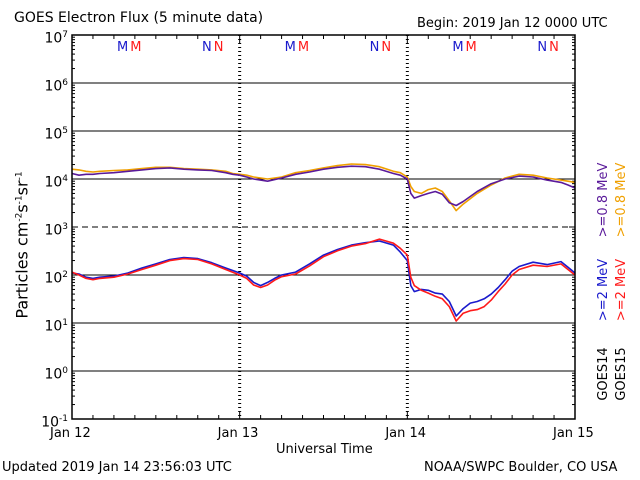  Describe the element at coordinates (573, 433) in the screenshot. I see `x-tick-label: Jan 15` at that location.